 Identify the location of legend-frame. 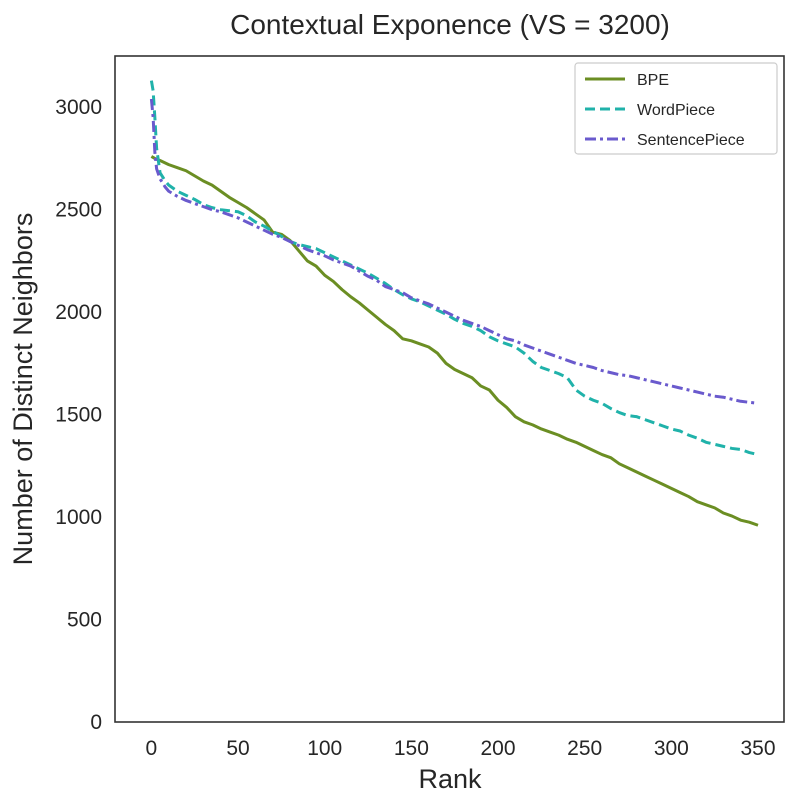
(676, 108).